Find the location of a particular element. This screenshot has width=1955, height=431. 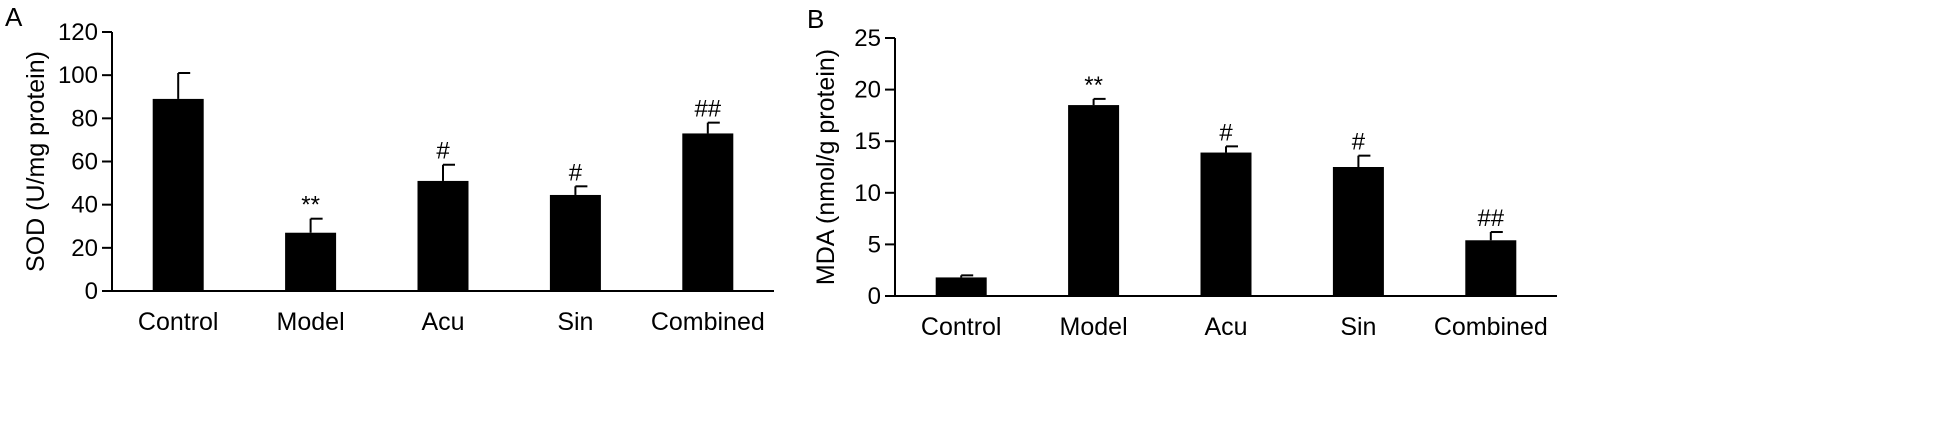

y-axis-title: SOD (U/mg protein) is located at coordinates (36, 161).